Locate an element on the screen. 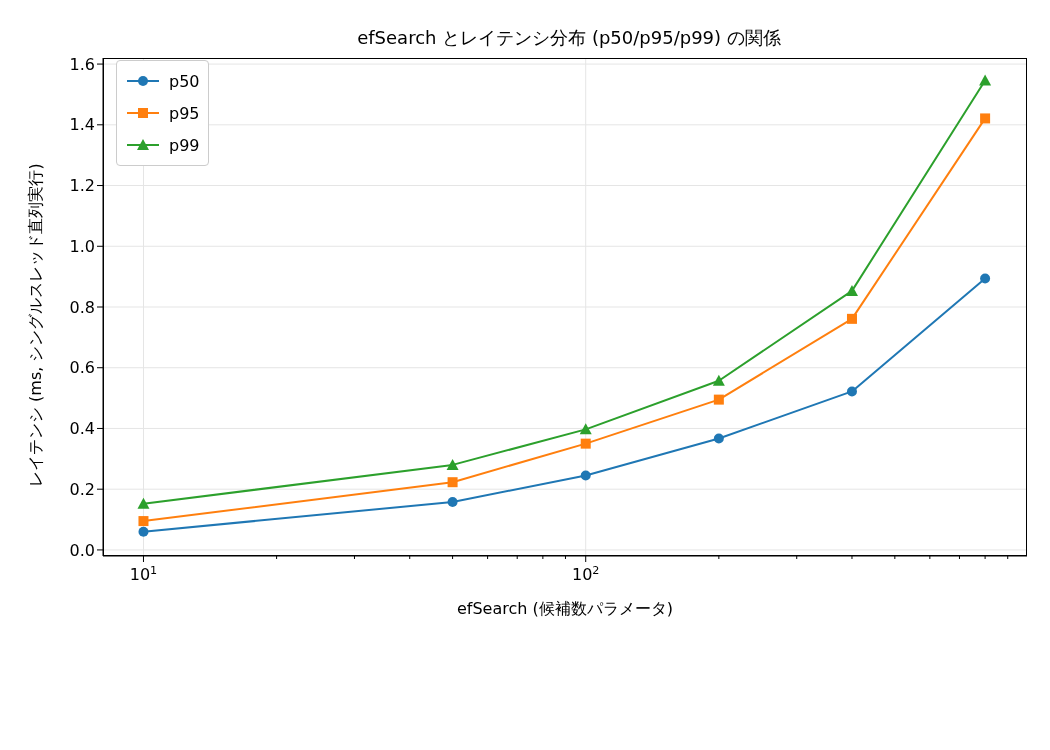 The height and width of the screenshot is (750, 1050). legend-label: p99 is located at coordinates (184, 145).